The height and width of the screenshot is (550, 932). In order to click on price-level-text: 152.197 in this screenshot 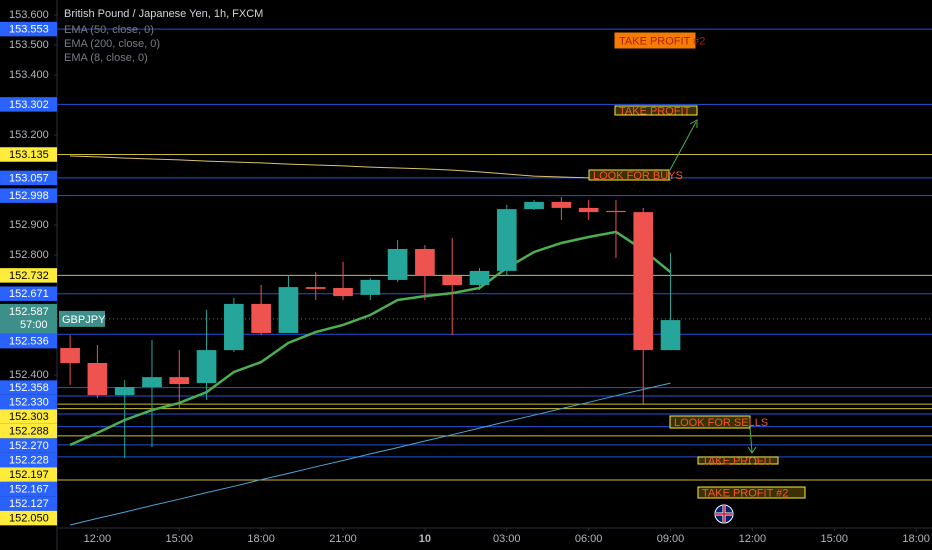, I will do `click(29, 475)`.